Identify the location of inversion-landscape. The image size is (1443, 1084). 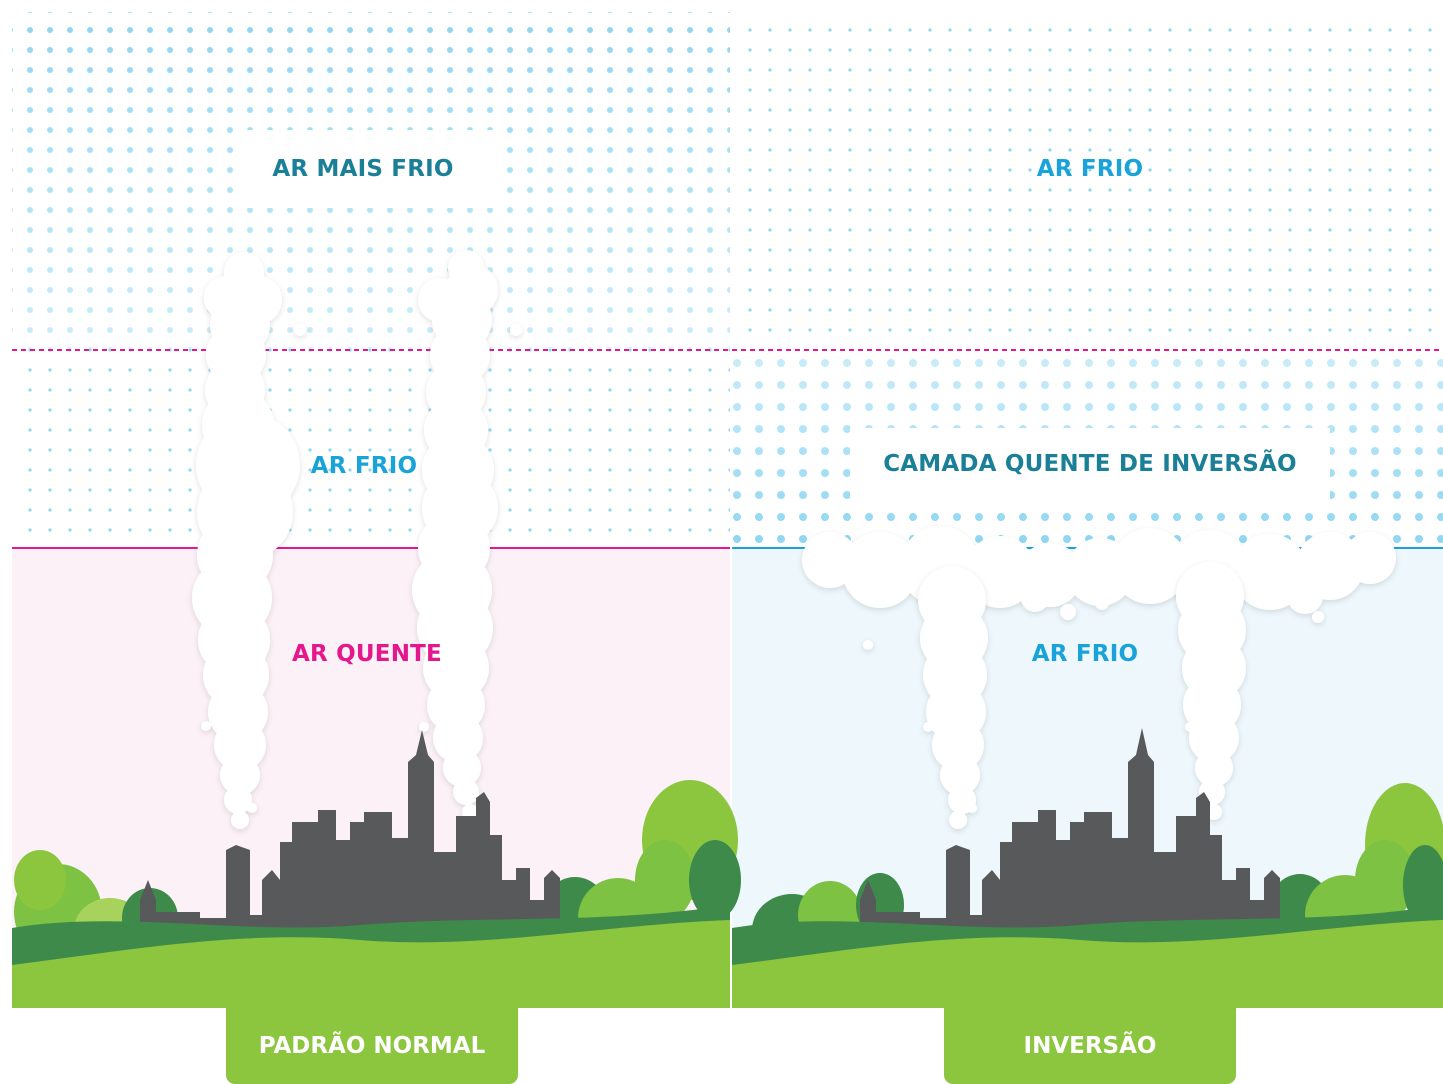
(1087, 868).